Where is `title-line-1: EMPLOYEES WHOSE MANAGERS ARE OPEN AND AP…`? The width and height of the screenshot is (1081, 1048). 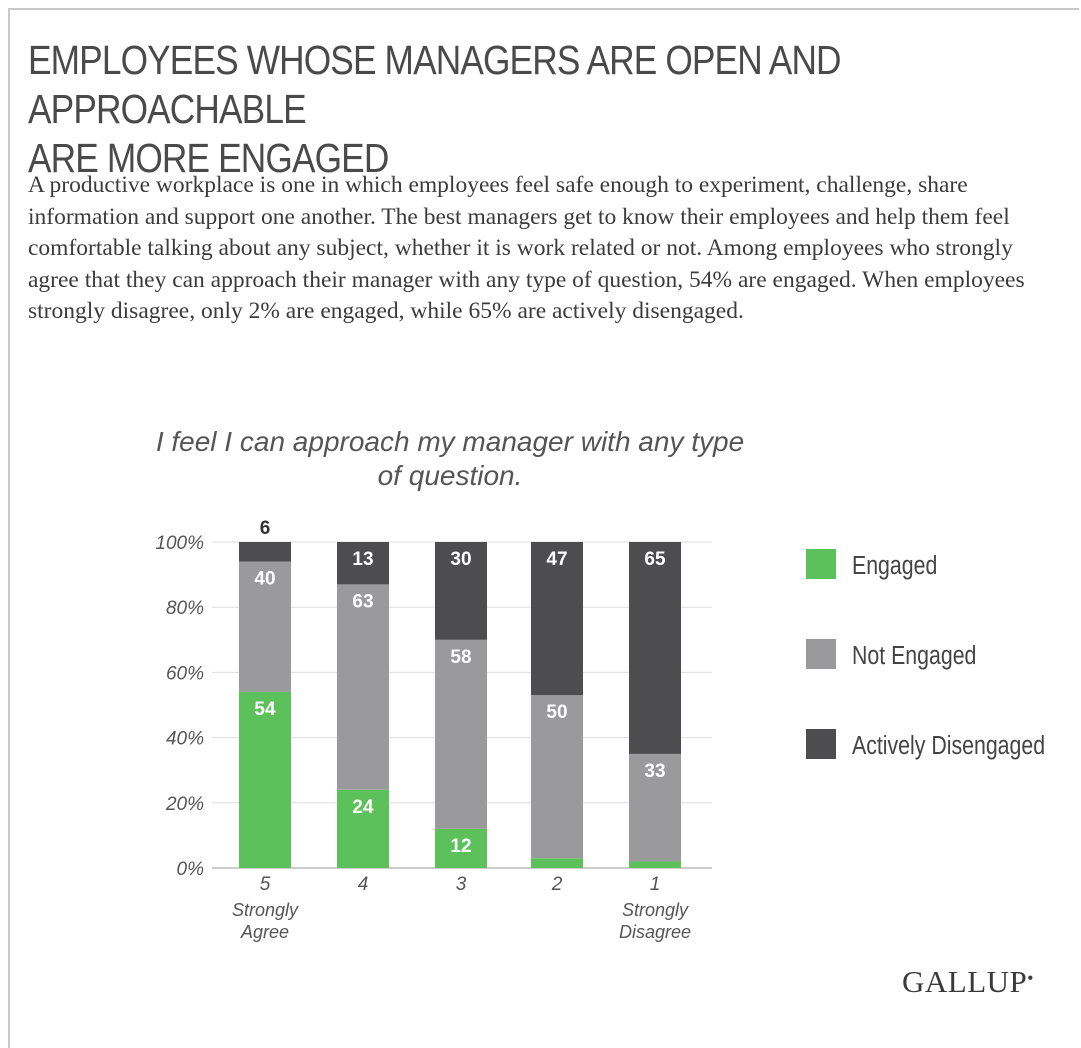 title-line-1: EMPLOYEES WHOSE MANAGERS ARE OPEN AND AP… is located at coordinates (435, 84).